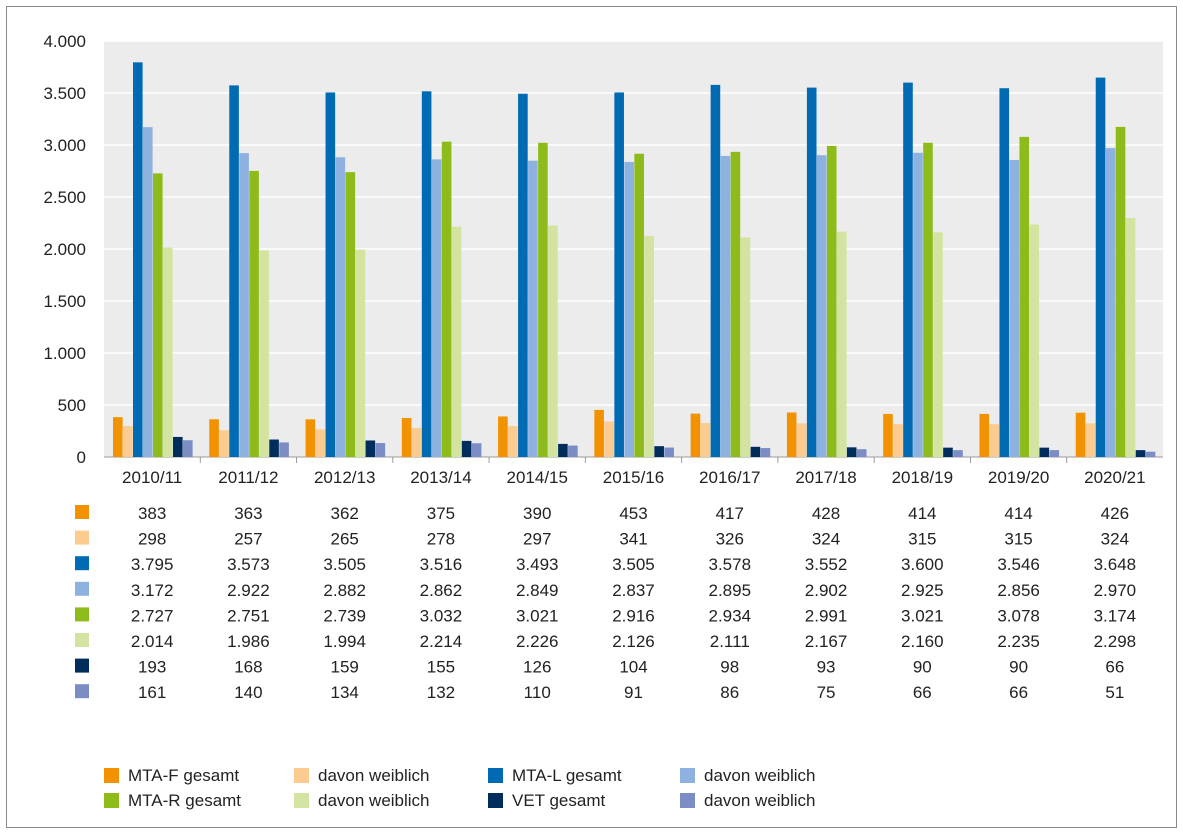 The width and height of the screenshot is (1183, 834). What do you see at coordinates (1018, 615) in the screenshot?
I see `table-cell: 3.078` at bounding box center [1018, 615].